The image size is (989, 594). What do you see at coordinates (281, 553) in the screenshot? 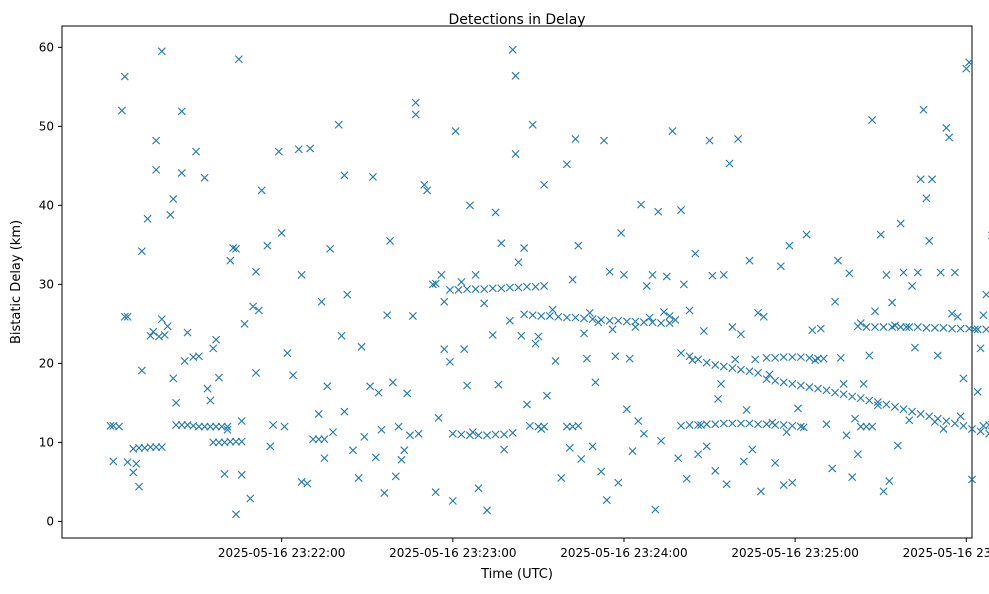
I see `x-tick-label: 2025-05-16 23:22:00` at bounding box center [281, 553].